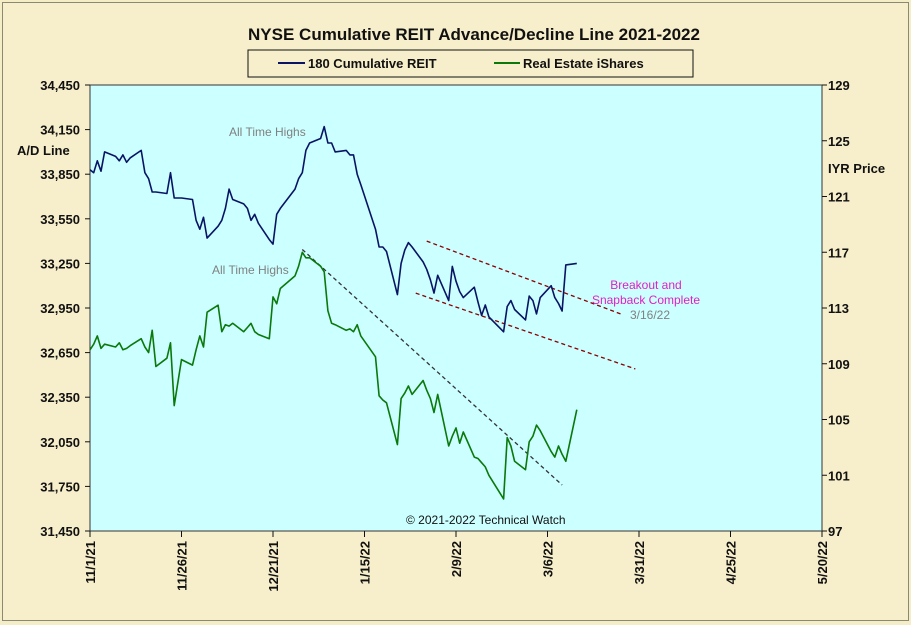 The height and width of the screenshot is (625, 911). I want to click on y-right-axis-label: IYR Price, so click(856, 168).